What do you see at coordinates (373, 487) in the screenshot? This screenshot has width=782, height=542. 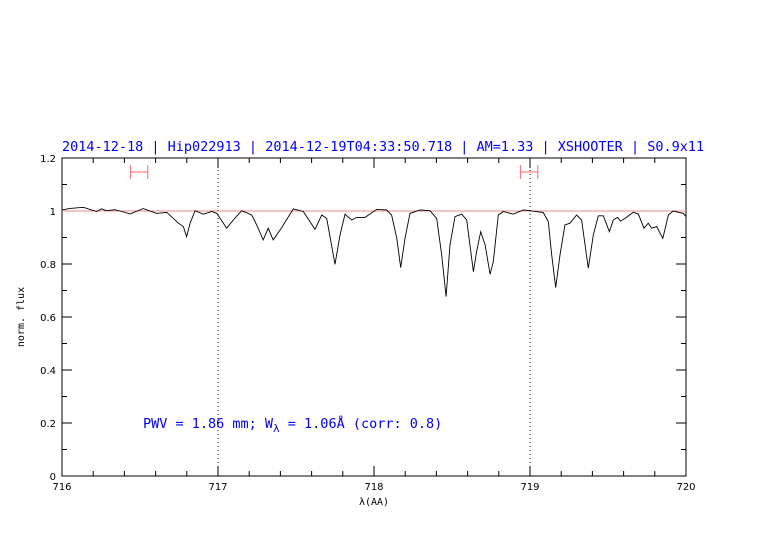 I see `x-tick-label: 718` at bounding box center [373, 487].